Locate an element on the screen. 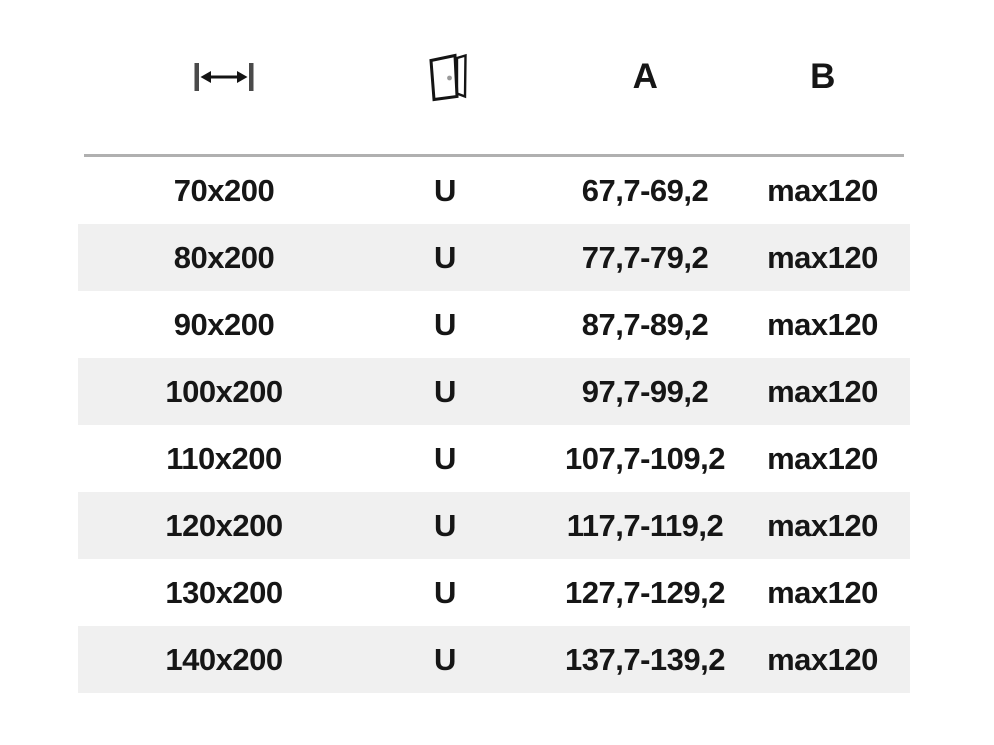 Image resolution: width=994 pixels, height=745 pixels. table-row: 130x200 U 127,7-129,2 max120 is located at coordinates (494, 592).